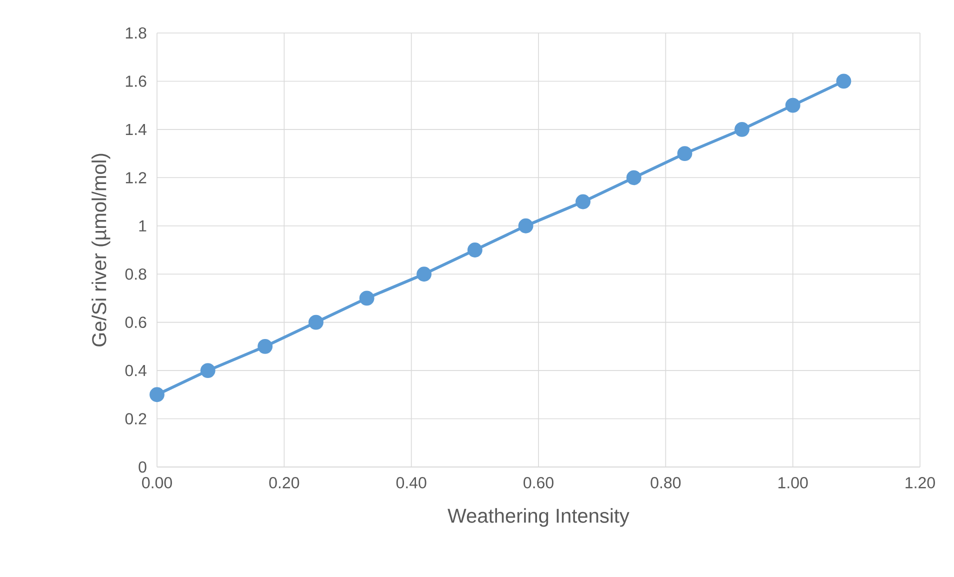 Image resolution: width=954 pixels, height=577 pixels. I want to click on x-tick-label: 1.20, so click(920, 482).